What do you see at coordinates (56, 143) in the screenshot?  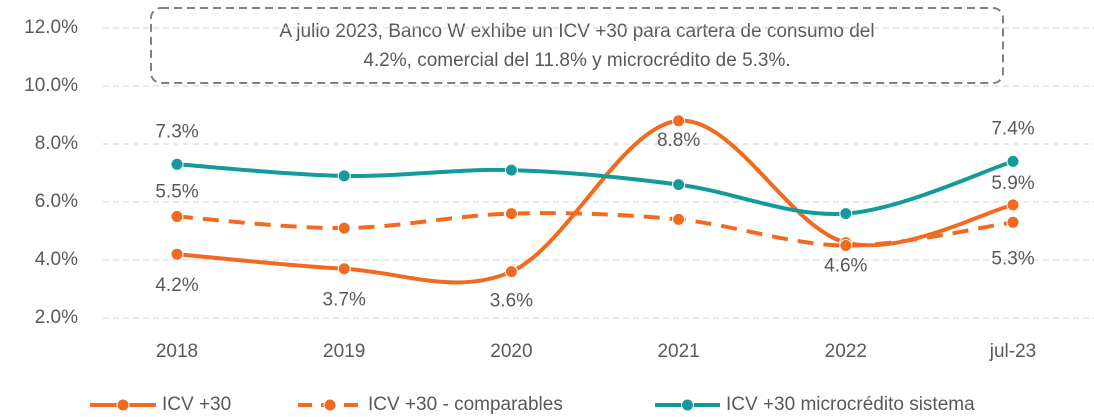 I see `y-tick-label: 8.0%` at bounding box center [56, 143].